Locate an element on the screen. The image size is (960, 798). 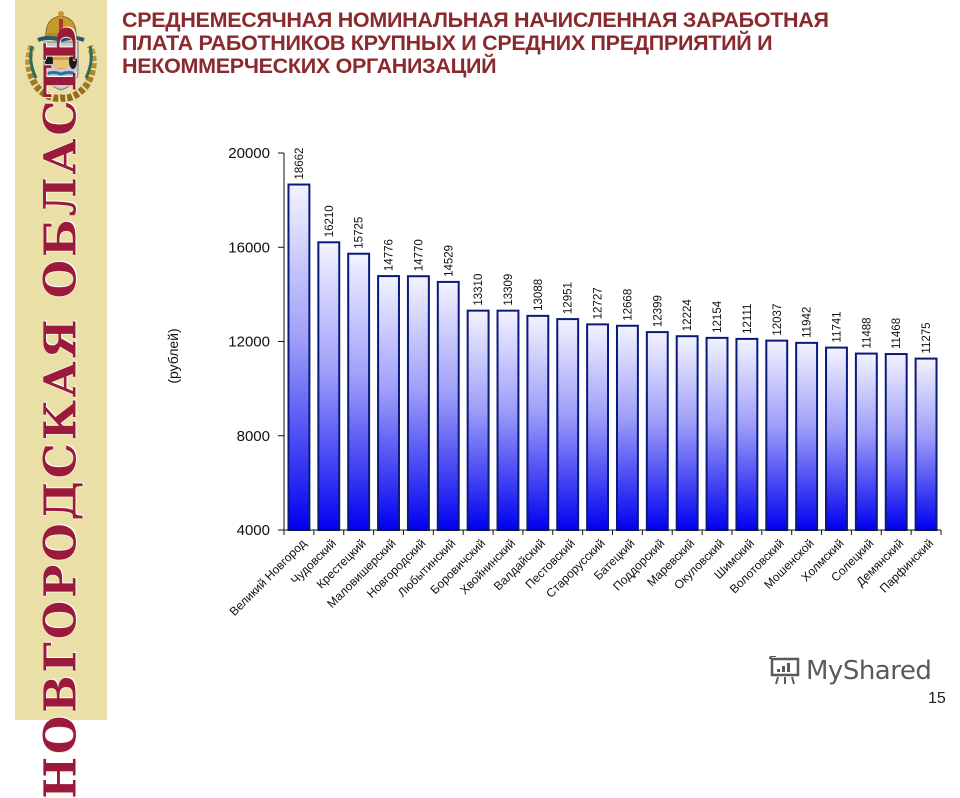
bar-value-label: 14770 is located at coordinates (419, 255).